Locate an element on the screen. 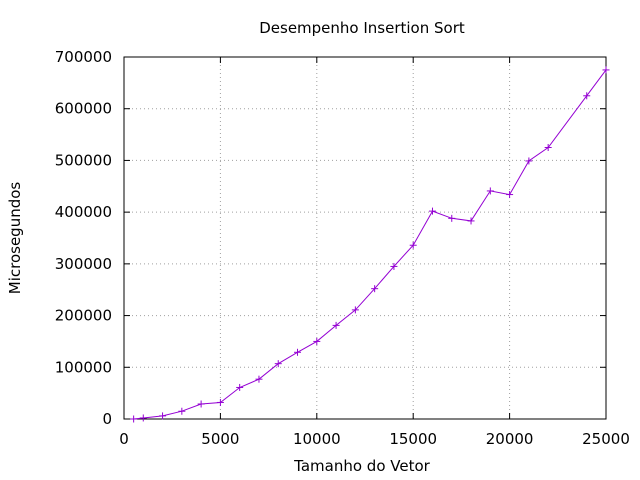 Image resolution: width=640 pixels, height=480 pixels. chart-title: Desempenho Insertion Sort is located at coordinates (362, 28).